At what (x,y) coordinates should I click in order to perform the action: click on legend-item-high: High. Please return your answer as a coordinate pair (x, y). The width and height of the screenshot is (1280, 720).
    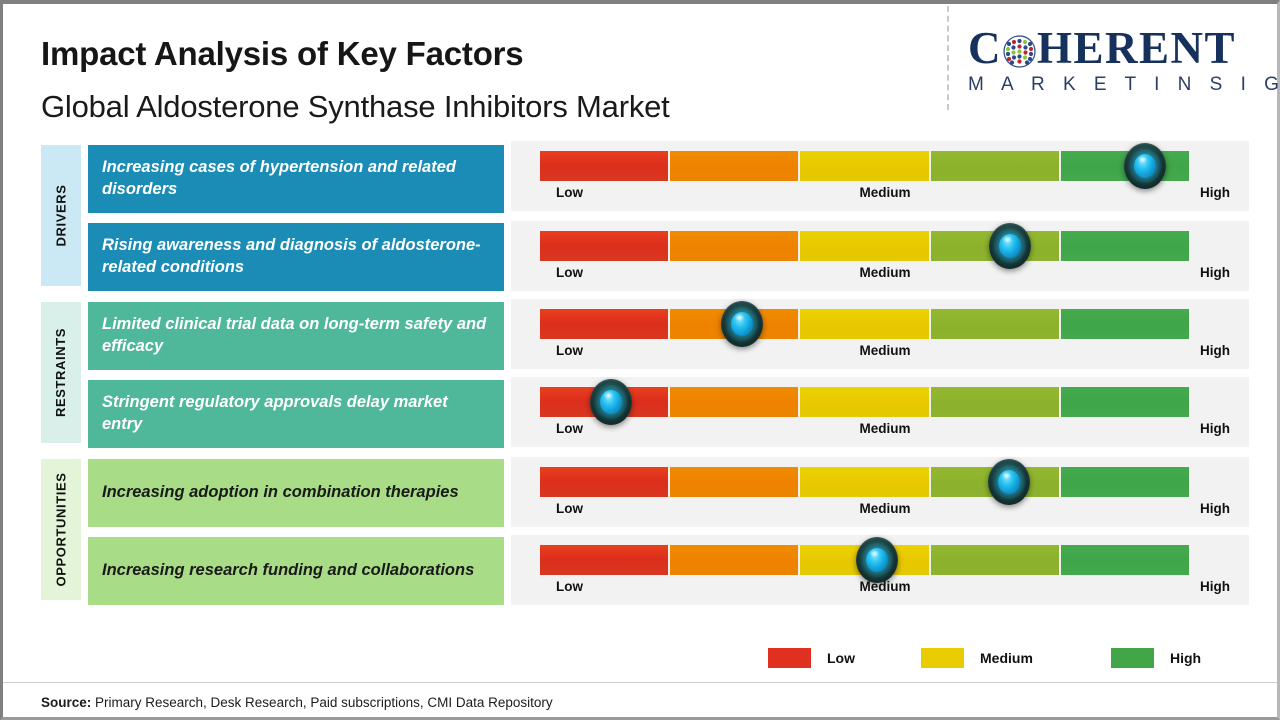
    Looking at the image, I should click on (1156, 658).